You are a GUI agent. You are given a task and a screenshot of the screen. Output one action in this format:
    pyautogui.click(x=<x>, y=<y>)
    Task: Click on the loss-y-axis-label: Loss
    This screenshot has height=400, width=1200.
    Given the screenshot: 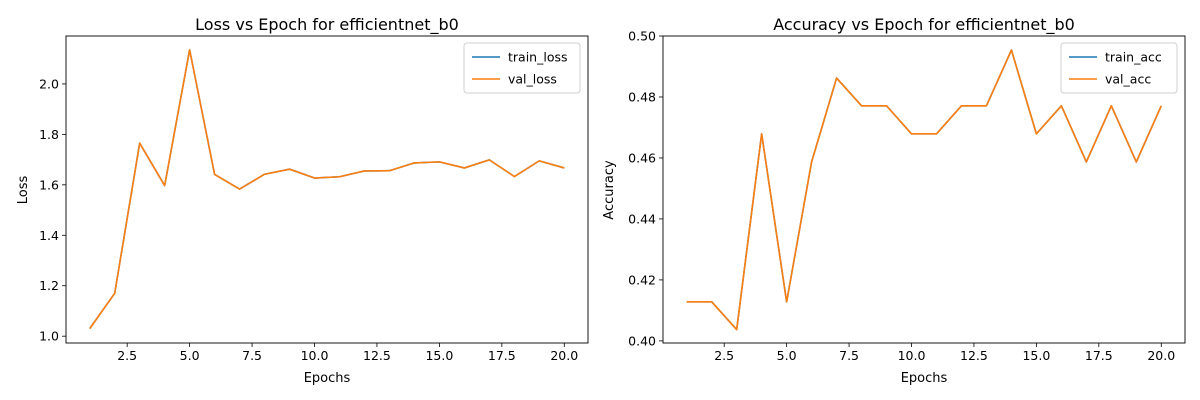 What is the action you would take?
    pyautogui.click(x=23, y=190)
    